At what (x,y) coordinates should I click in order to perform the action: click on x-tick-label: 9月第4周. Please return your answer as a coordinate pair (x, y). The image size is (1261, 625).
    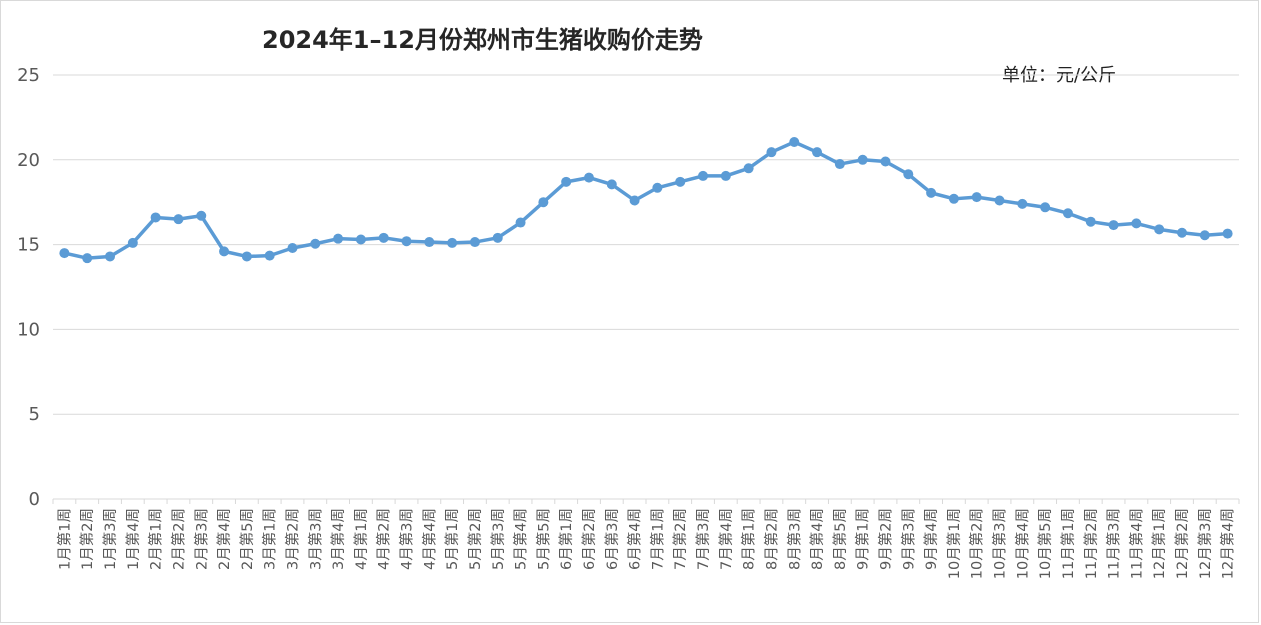
    Looking at the image, I should click on (931, 539).